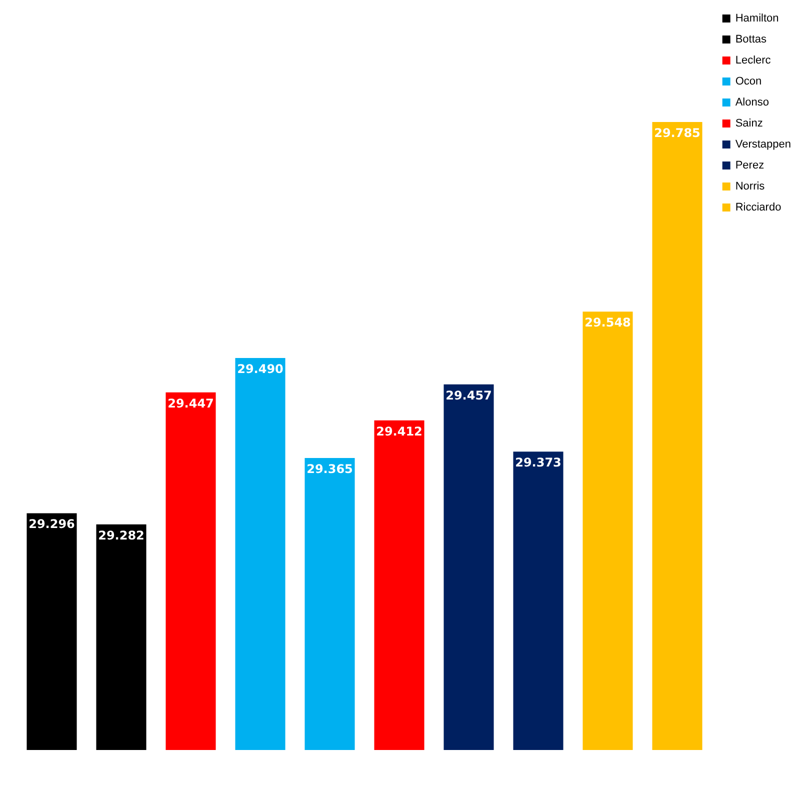 The image size is (800, 793). I want to click on data-label: 29.447, so click(191, 403).